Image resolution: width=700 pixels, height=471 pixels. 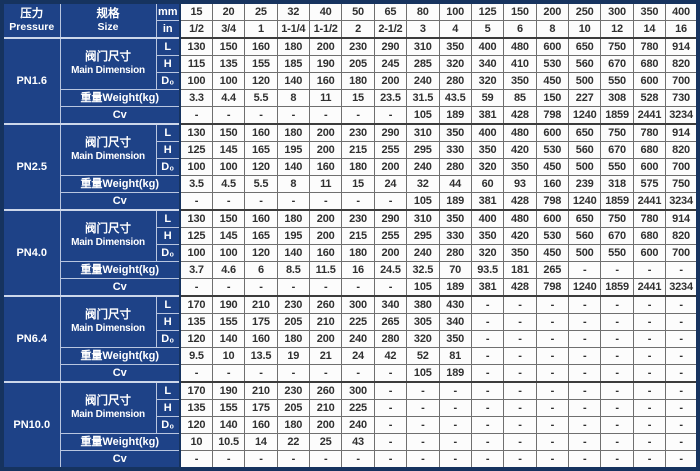 I want to click on data-cell: 310, so click(x=423, y=132).